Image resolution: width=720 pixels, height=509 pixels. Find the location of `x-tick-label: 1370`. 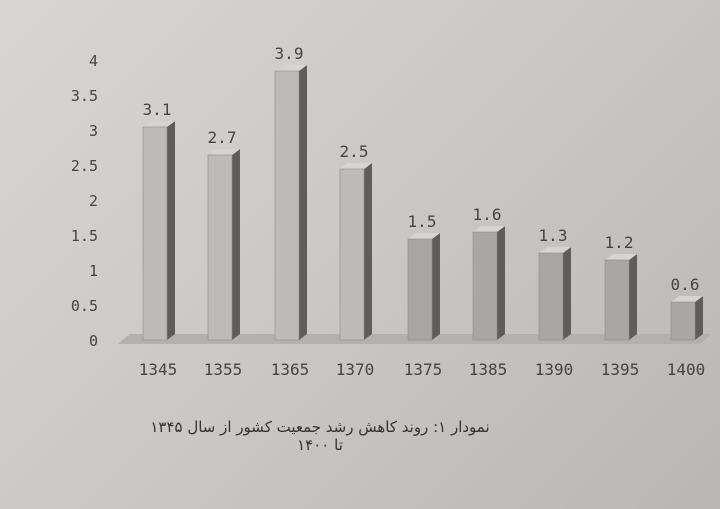

x-tick-label: 1370 is located at coordinates (355, 369).